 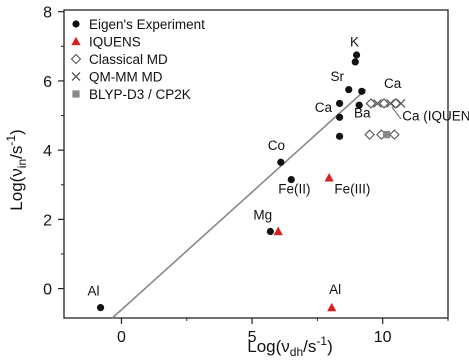 I want to click on point-annotation: Ba, so click(x=362, y=112).